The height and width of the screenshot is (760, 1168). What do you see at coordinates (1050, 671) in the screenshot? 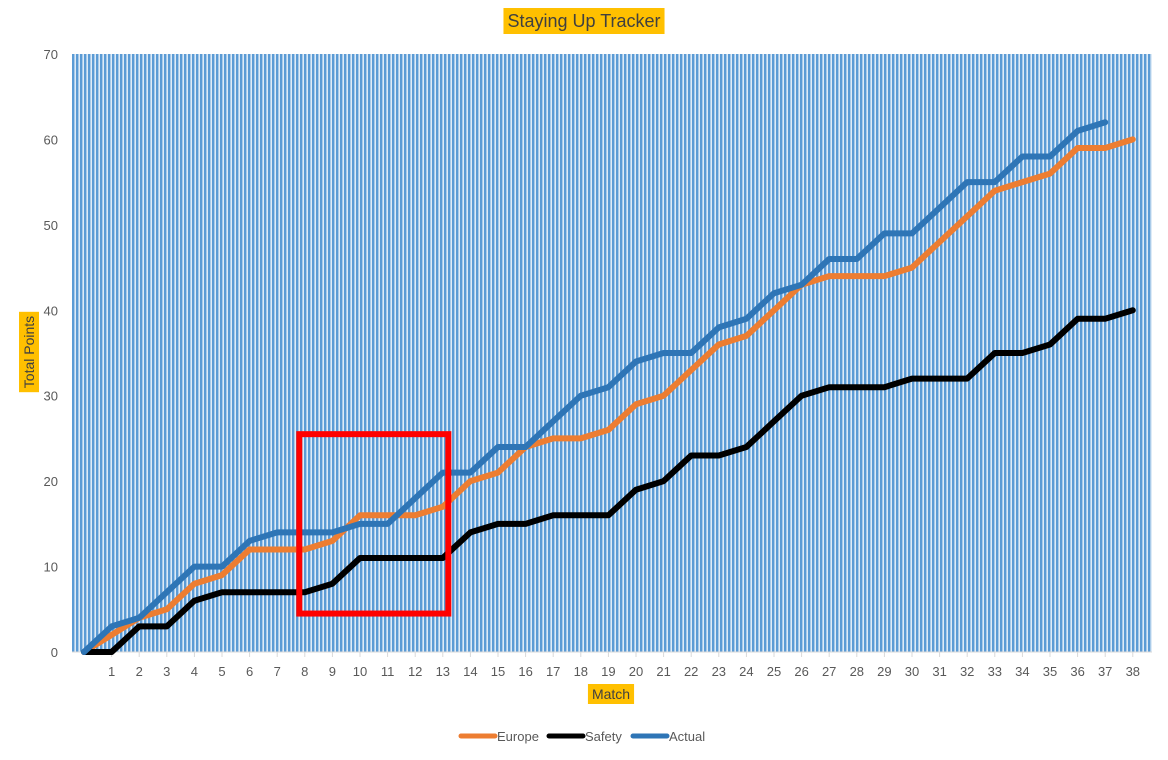
I see `x-tick-label: 35` at bounding box center [1050, 671].